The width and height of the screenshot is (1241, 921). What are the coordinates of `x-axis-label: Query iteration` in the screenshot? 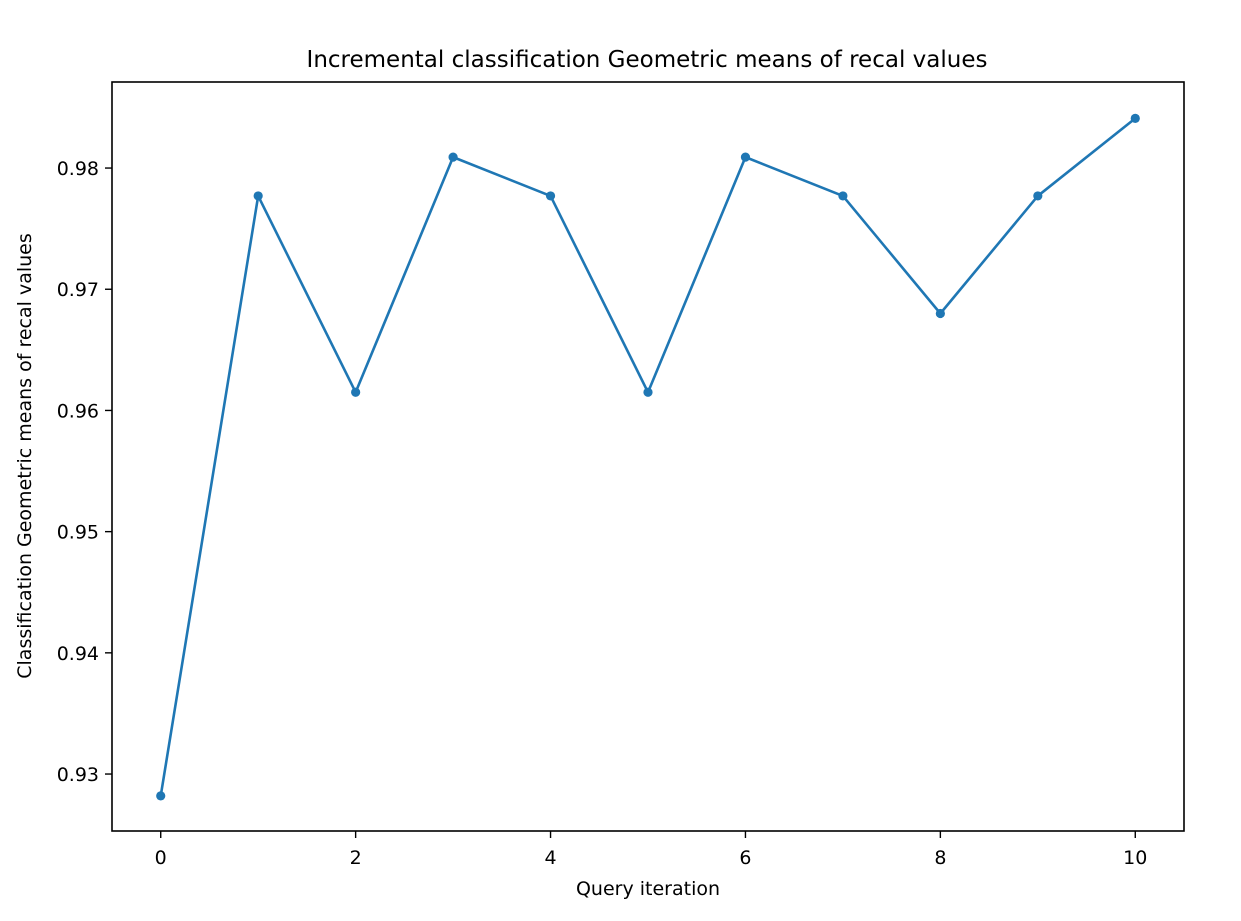 It's located at (648, 889).